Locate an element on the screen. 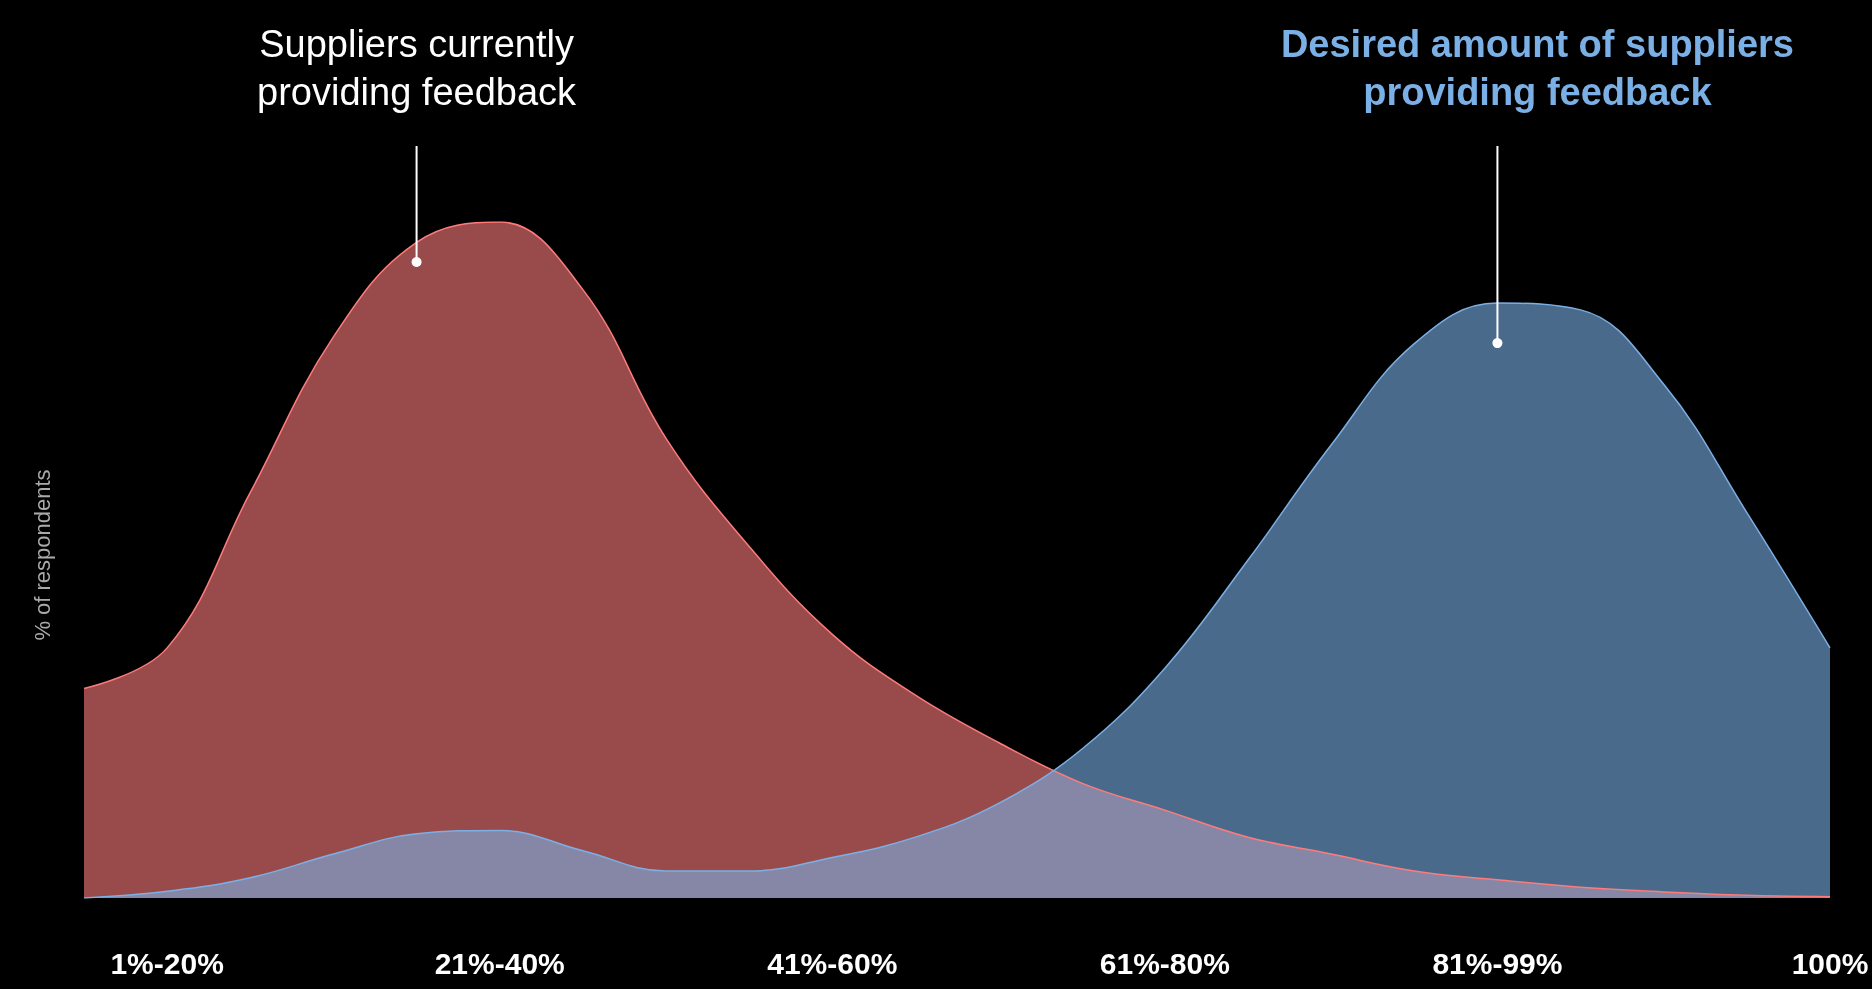  x-tick-label: 21%-40% is located at coordinates (499, 963).